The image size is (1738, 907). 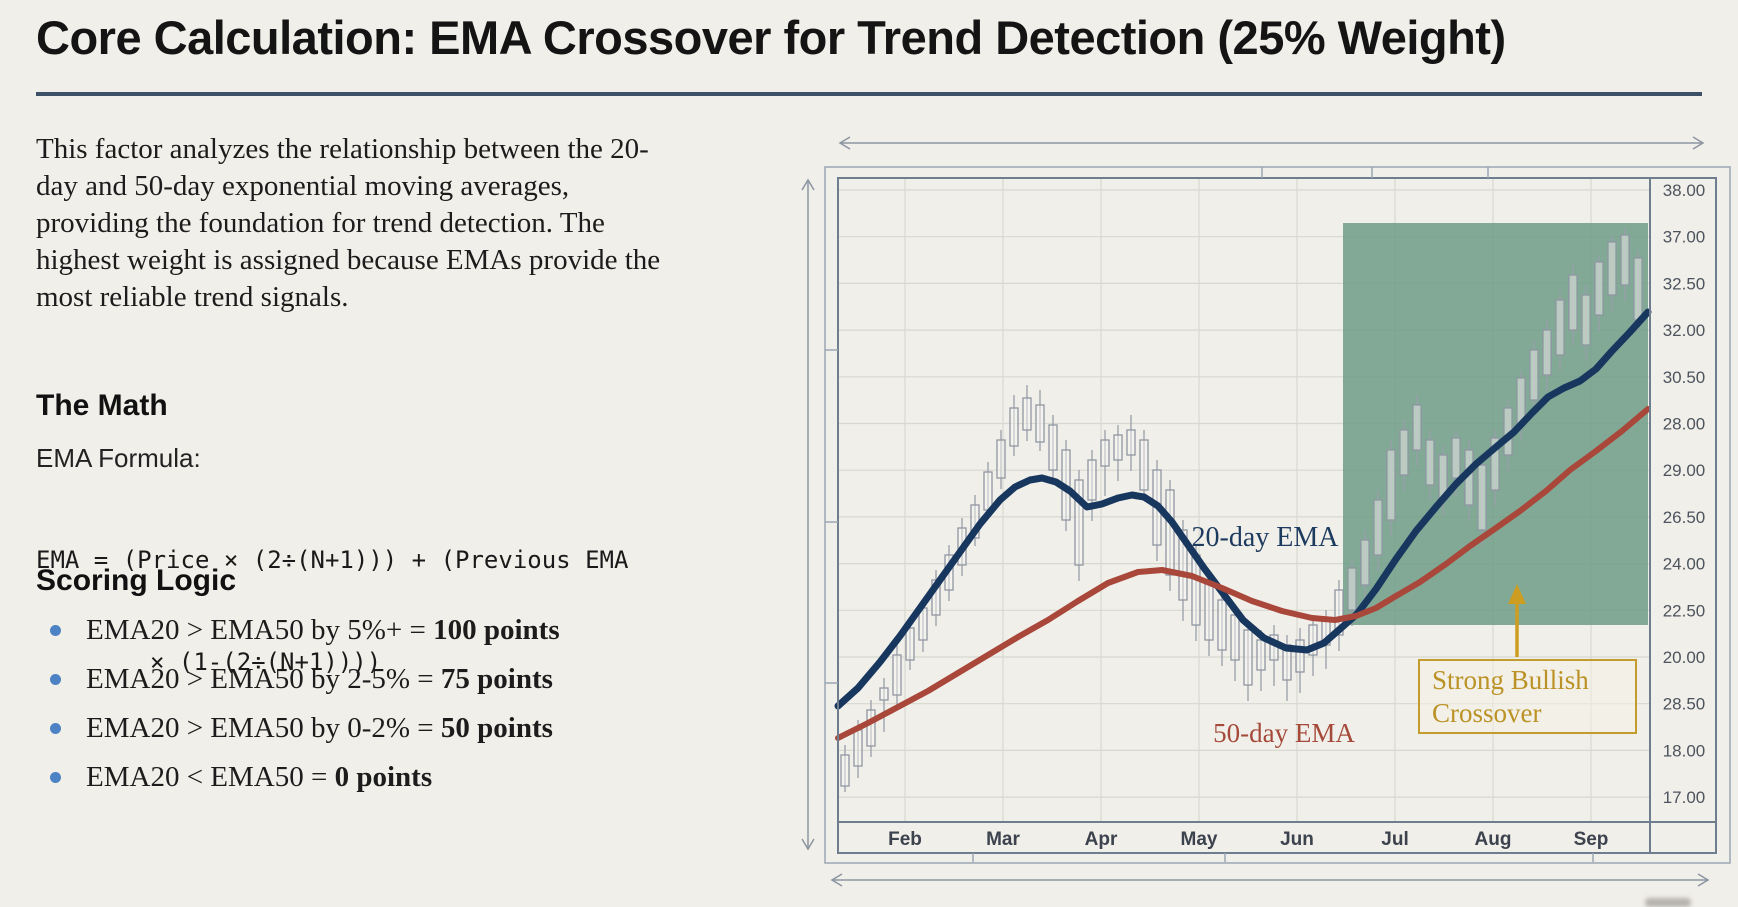 What do you see at coordinates (1684, 283) in the screenshot?
I see `y-axis-label: 32.50` at bounding box center [1684, 283].